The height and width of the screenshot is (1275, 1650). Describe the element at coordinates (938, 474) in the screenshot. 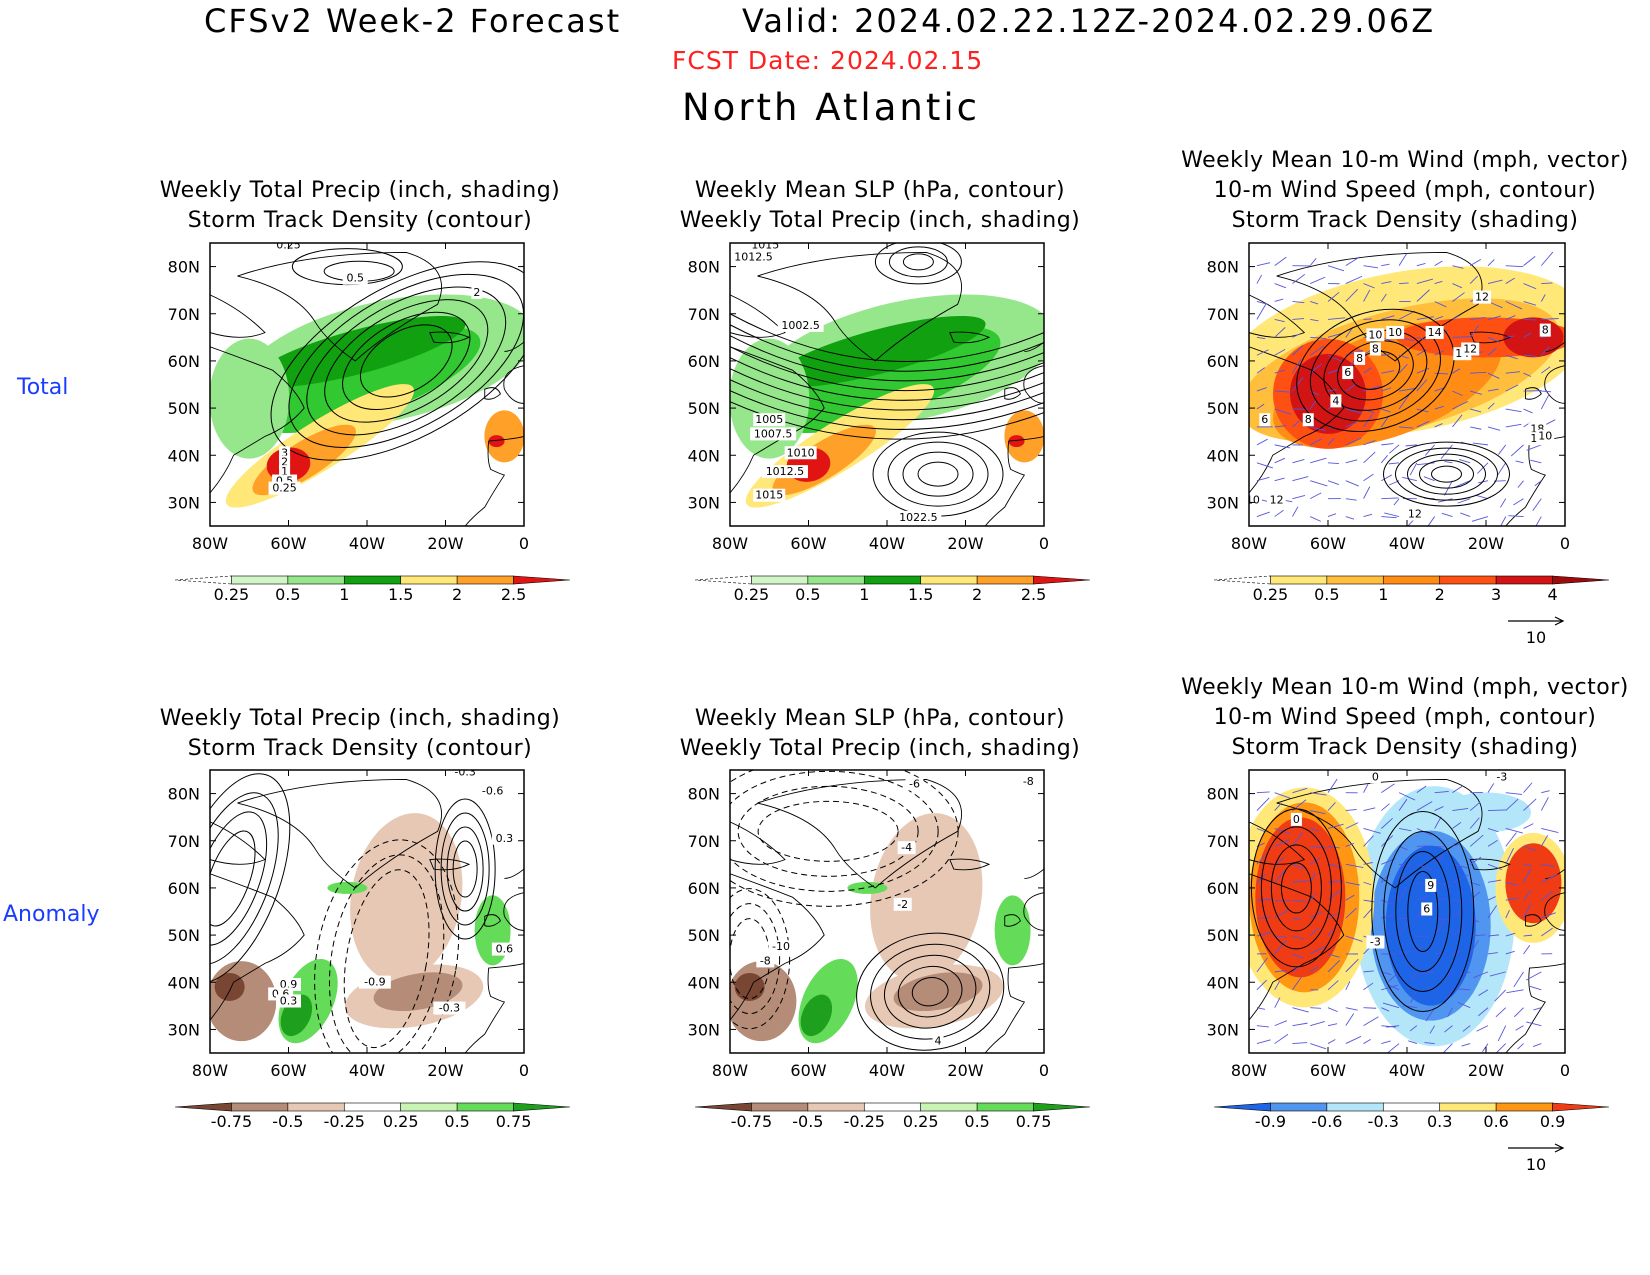

I see `slp-isobar` at that location.